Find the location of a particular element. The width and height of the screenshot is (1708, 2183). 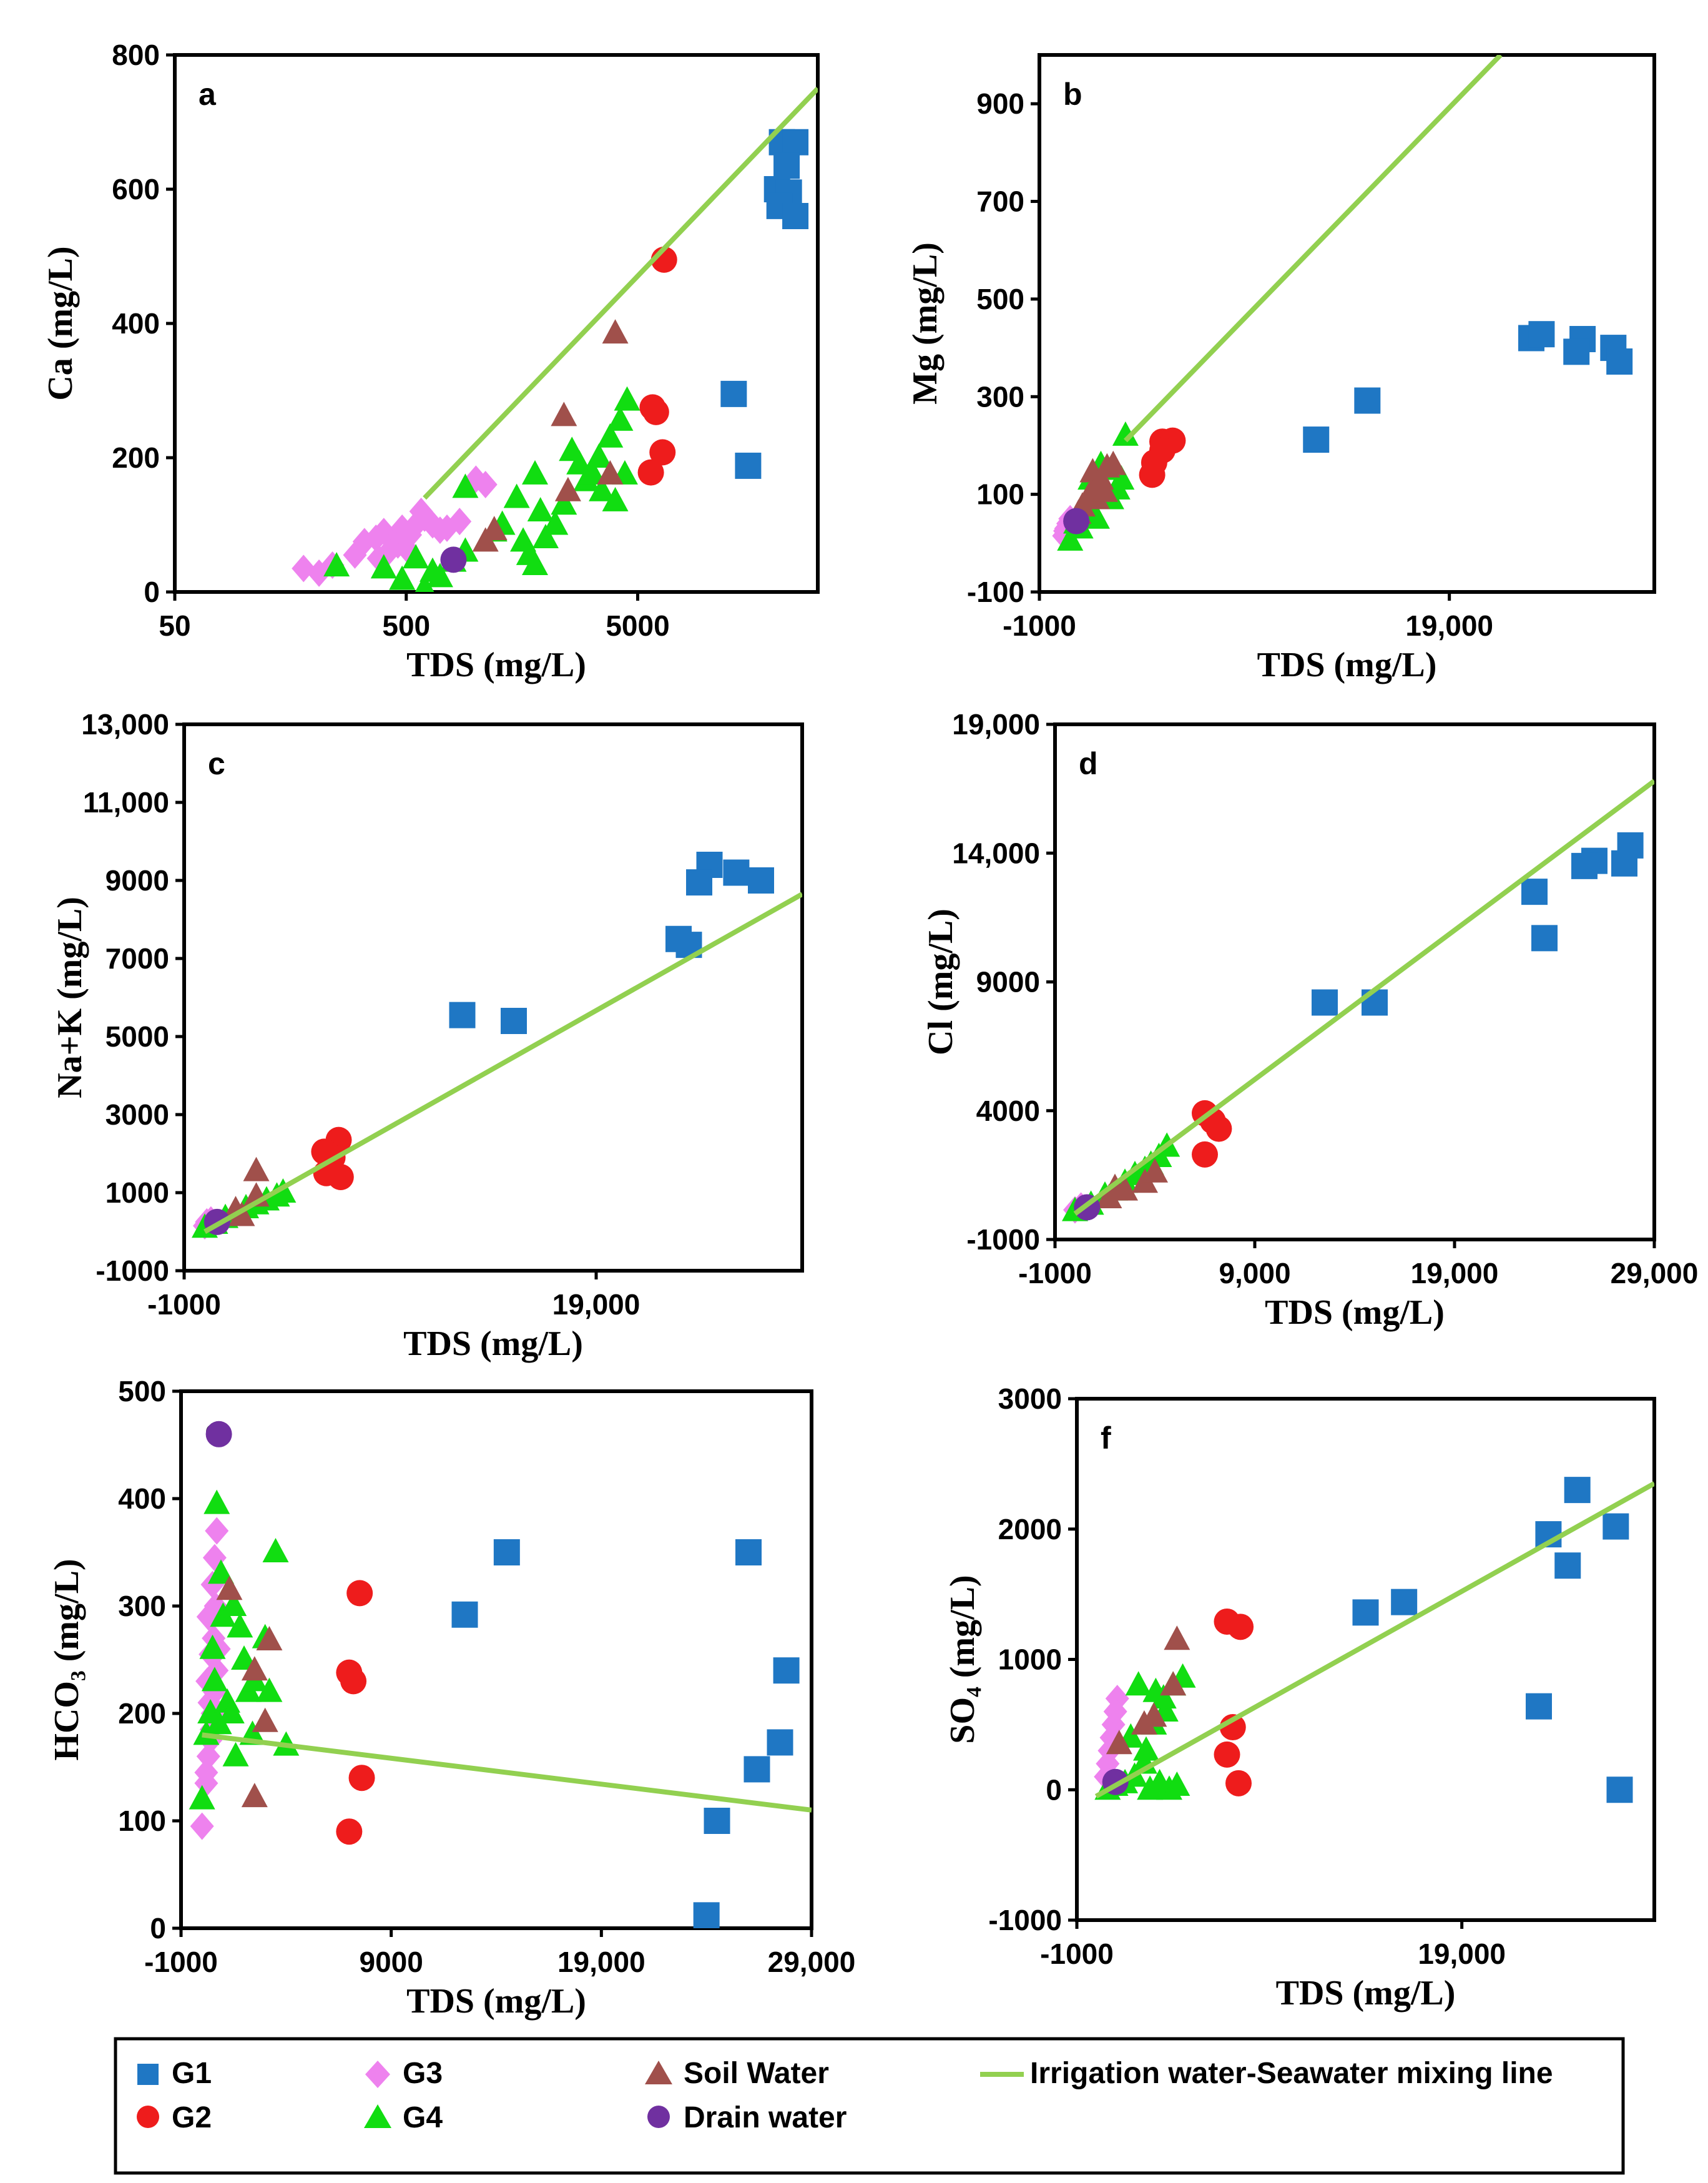

x-tick-label: 9000 is located at coordinates (391, 1962).